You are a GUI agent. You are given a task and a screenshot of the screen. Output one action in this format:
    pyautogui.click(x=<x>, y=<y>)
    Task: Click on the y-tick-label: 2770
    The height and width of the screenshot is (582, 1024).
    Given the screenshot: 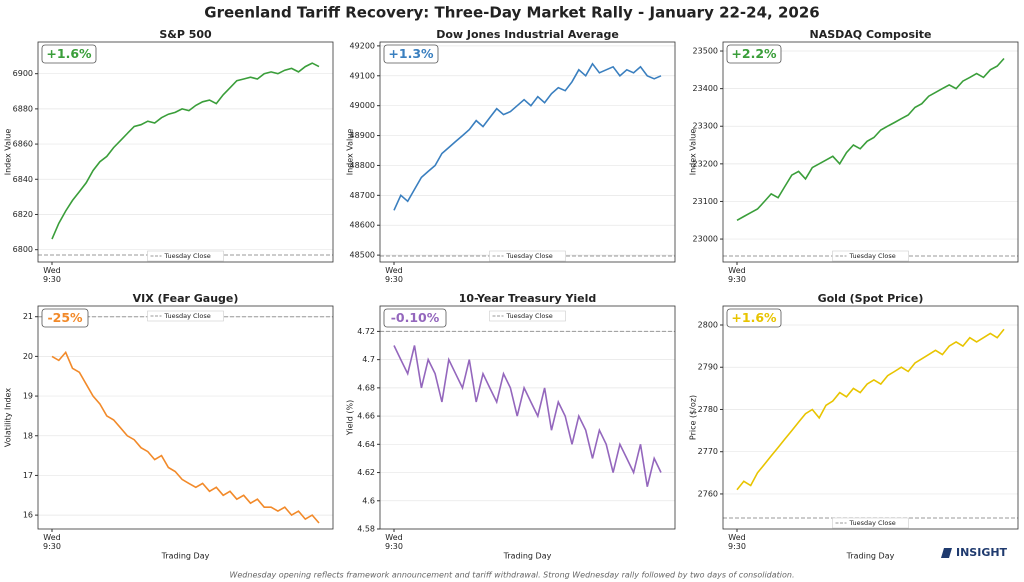 What is the action you would take?
    pyautogui.click(x=708, y=451)
    